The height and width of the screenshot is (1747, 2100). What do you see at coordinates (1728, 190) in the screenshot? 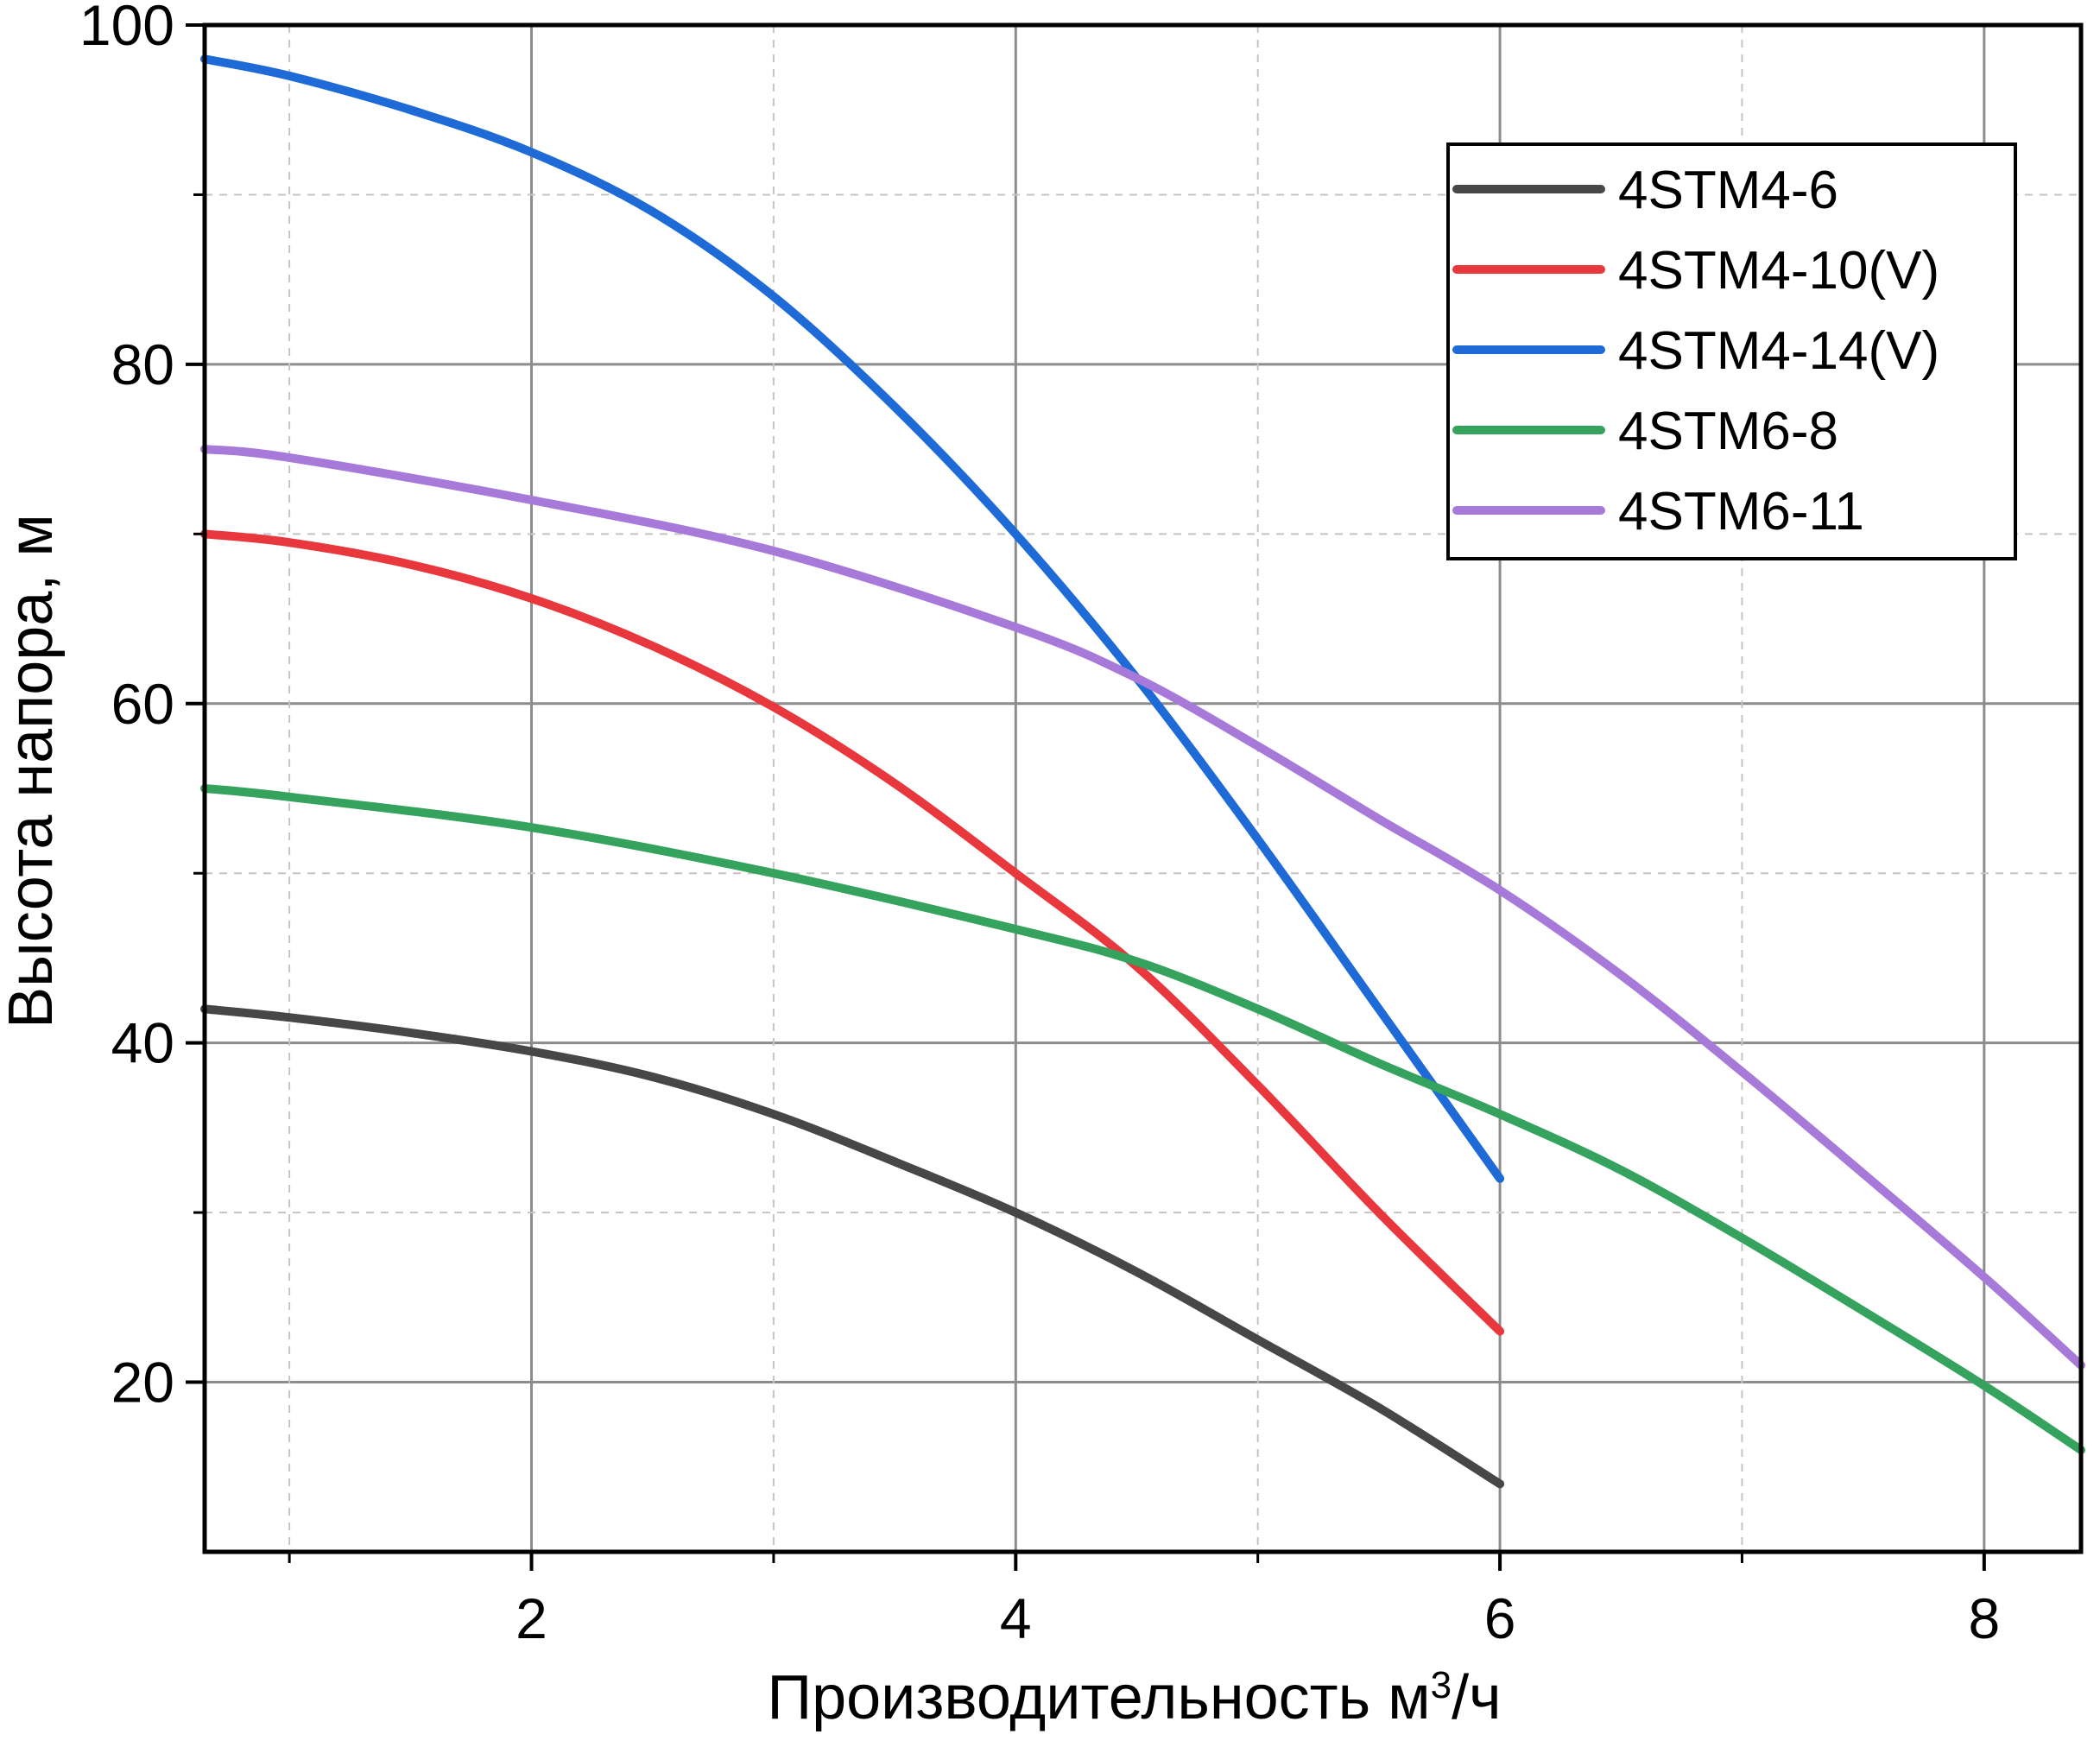
I see `legend-label: 4STM4-6` at bounding box center [1728, 190].